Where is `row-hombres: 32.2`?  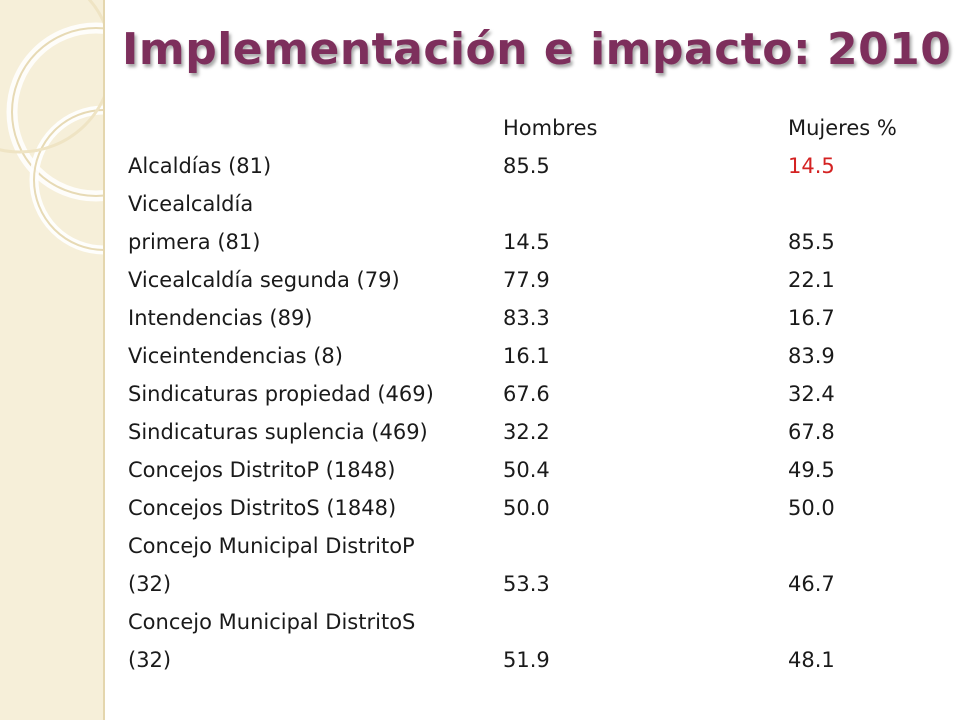
row-hombres: 32.2 is located at coordinates (526, 432).